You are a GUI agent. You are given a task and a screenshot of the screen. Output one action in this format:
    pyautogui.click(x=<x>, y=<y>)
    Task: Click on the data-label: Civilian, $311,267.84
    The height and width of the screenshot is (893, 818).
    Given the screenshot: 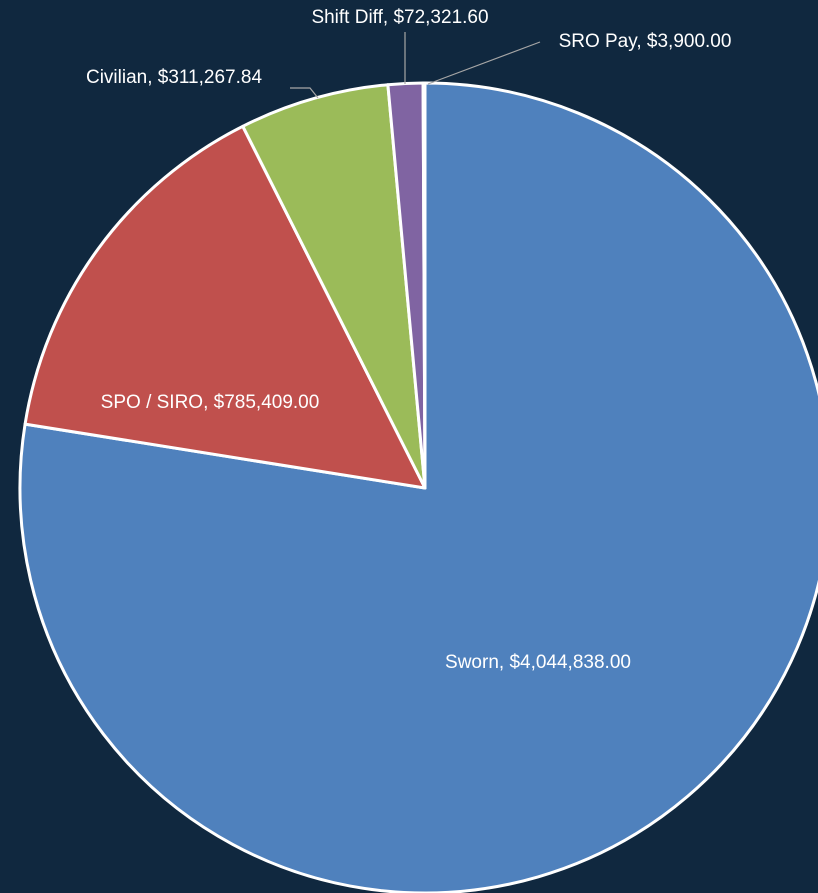 What is the action you would take?
    pyautogui.click(x=174, y=77)
    